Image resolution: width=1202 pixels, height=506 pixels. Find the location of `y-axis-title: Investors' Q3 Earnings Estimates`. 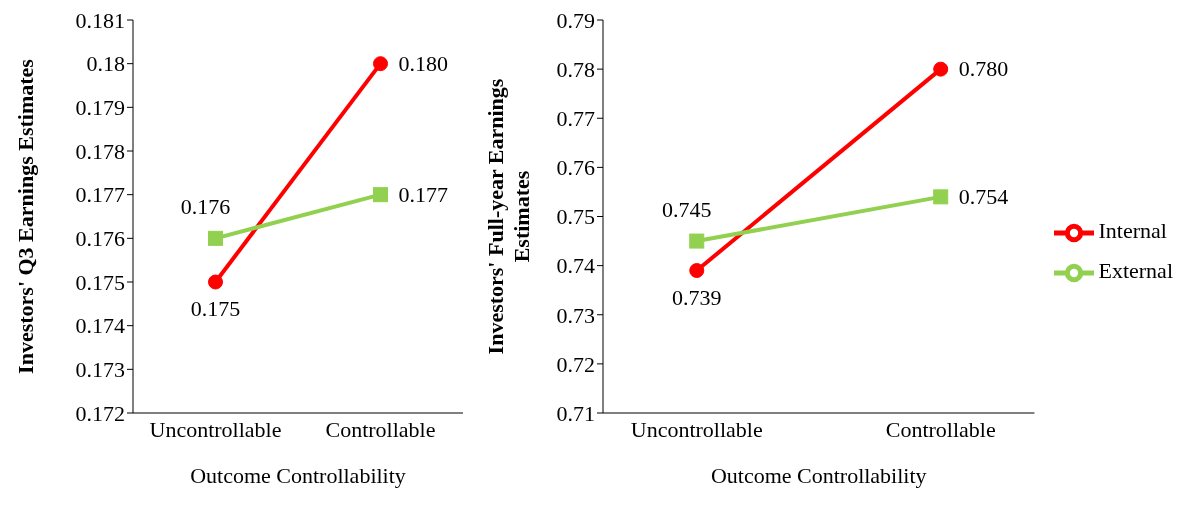

y-axis-title: Investors' Q3 Earnings Estimates is located at coordinates (25, 216).